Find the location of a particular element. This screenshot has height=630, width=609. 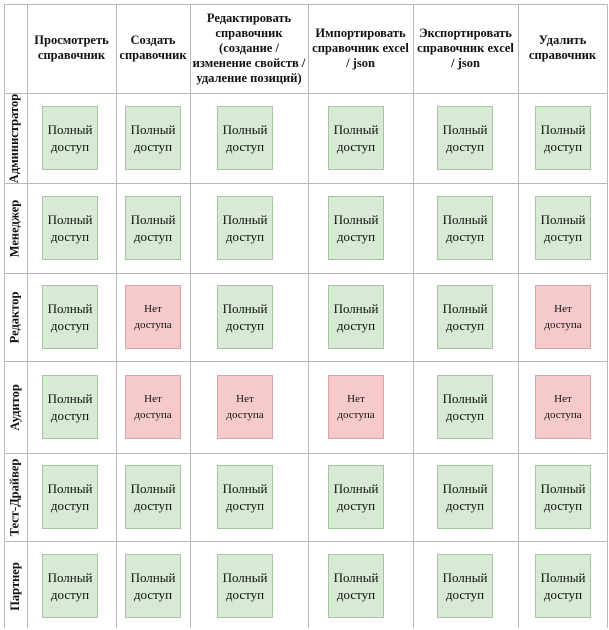

role-header: Редактор is located at coordinates (15, 317).